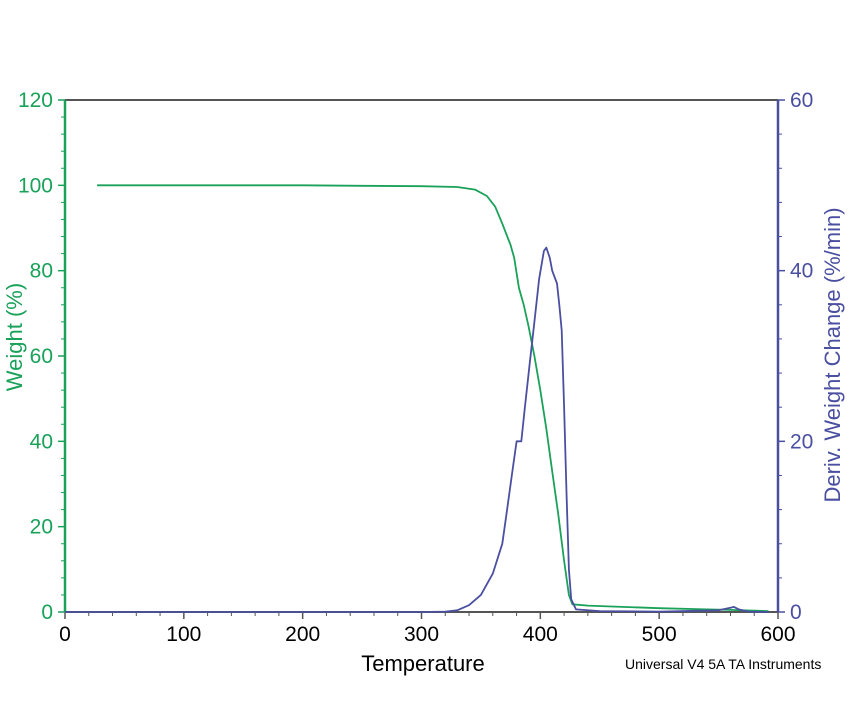 The height and width of the screenshot is (701, 864). What do you see at coordinates (41, 356) in the screenshot?
I see `left-y-tick-label: 60` at bounding box center [41, 356].